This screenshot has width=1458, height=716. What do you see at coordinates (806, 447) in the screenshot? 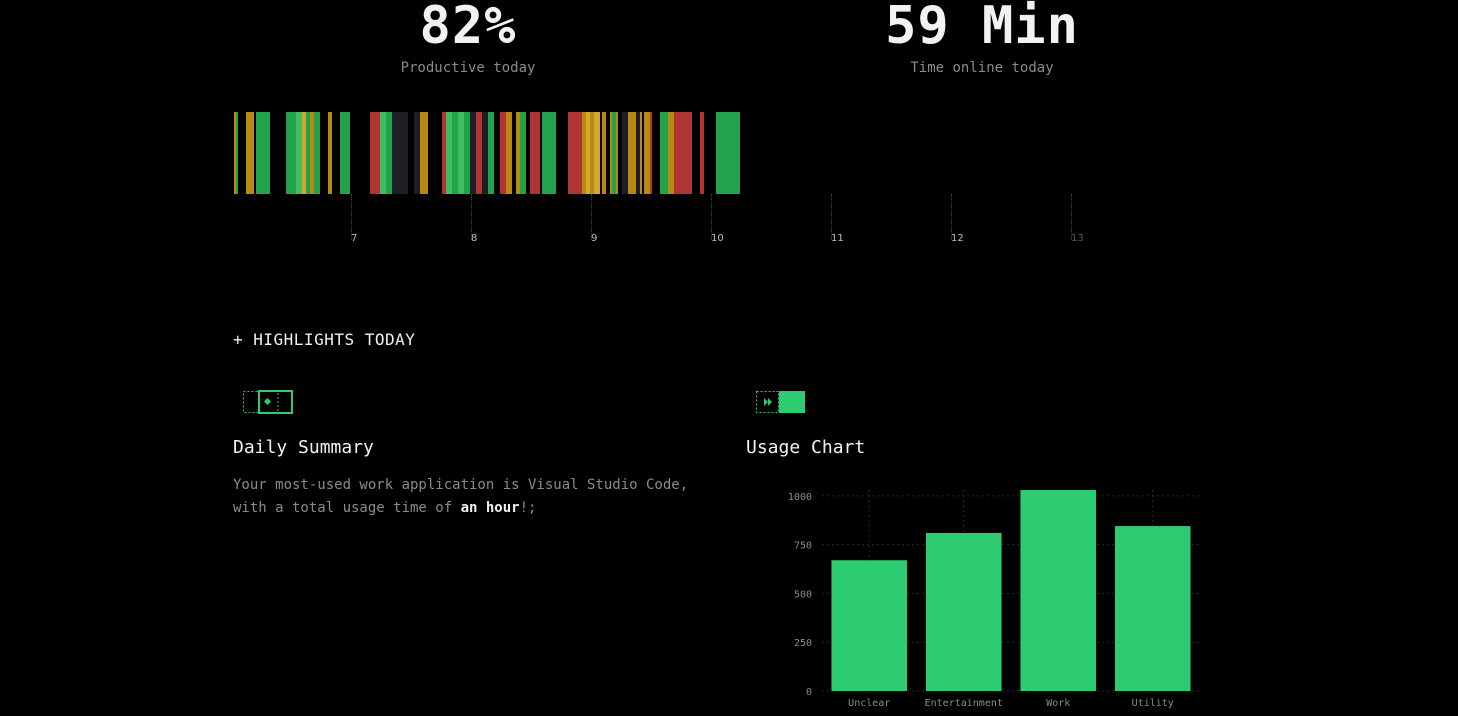
I see `usage-chart-title: Usage Chart` at bounding box center [806, 447].